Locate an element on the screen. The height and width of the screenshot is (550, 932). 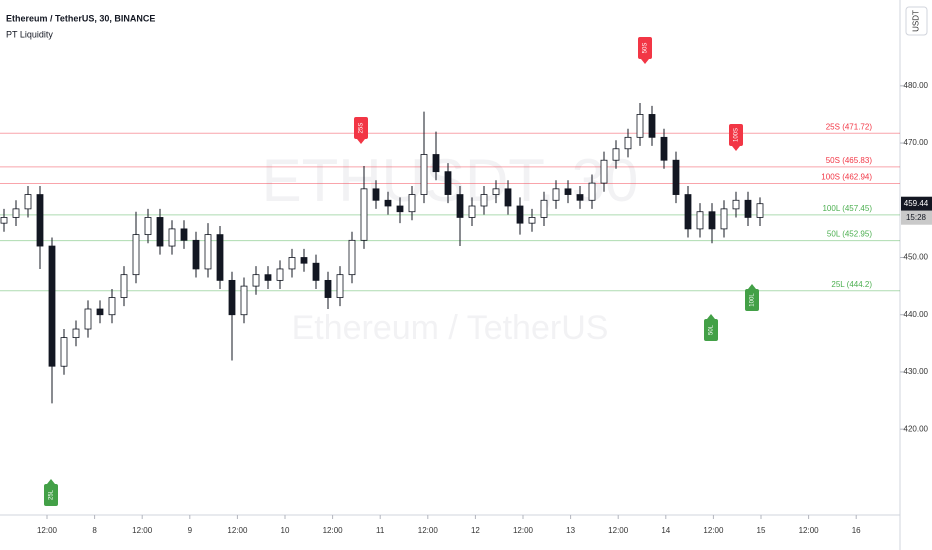
level-label: 25L (444.2) is located at coordinates (851, 284).